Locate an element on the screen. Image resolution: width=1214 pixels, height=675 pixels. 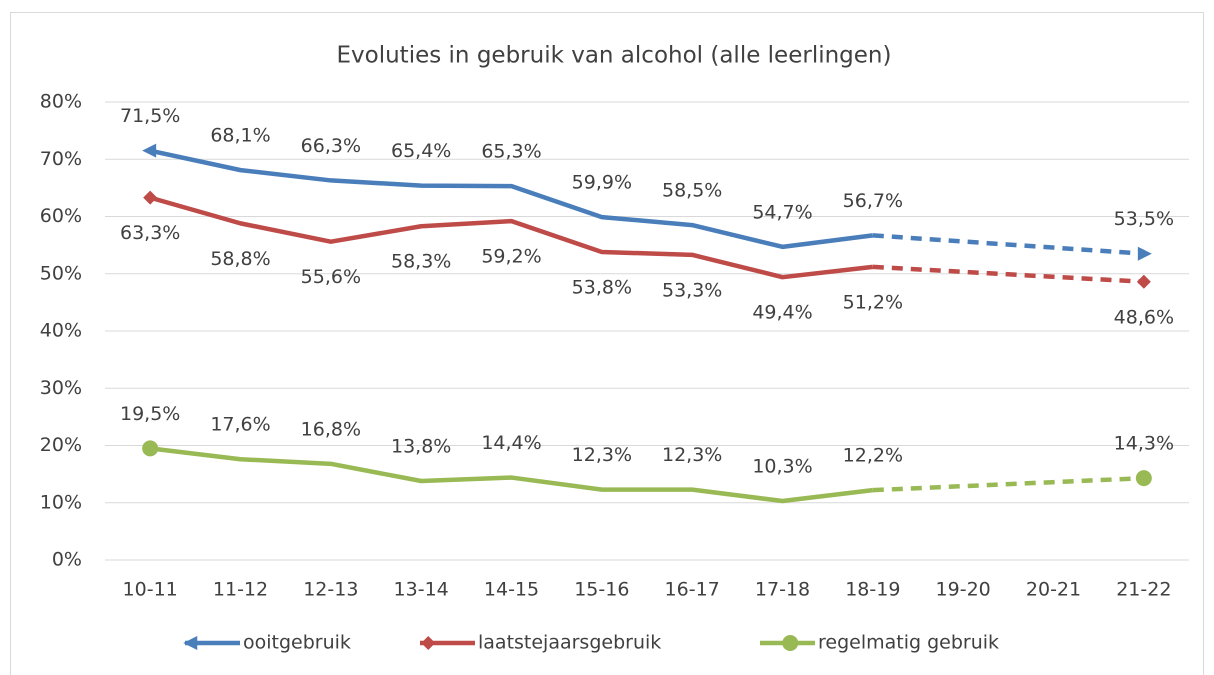
data-label: 53,8% is located at coordinates (602, 287).